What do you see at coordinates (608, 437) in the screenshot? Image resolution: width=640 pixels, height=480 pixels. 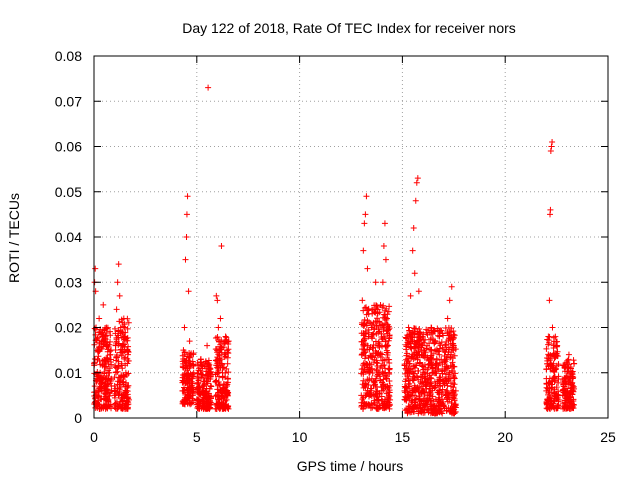 I see `x-tick-label: 25` at bounding box center [608, 437].